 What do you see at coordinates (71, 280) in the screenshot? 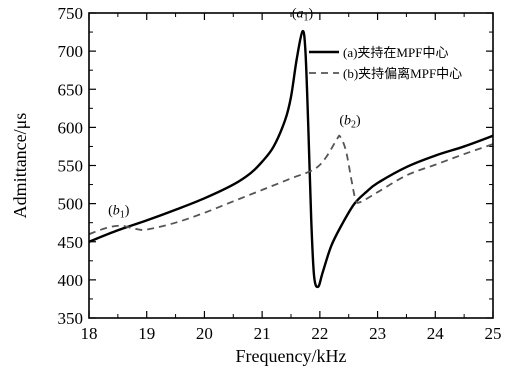
I see `y-tick-label: 400` at bounding box center [71, 280].